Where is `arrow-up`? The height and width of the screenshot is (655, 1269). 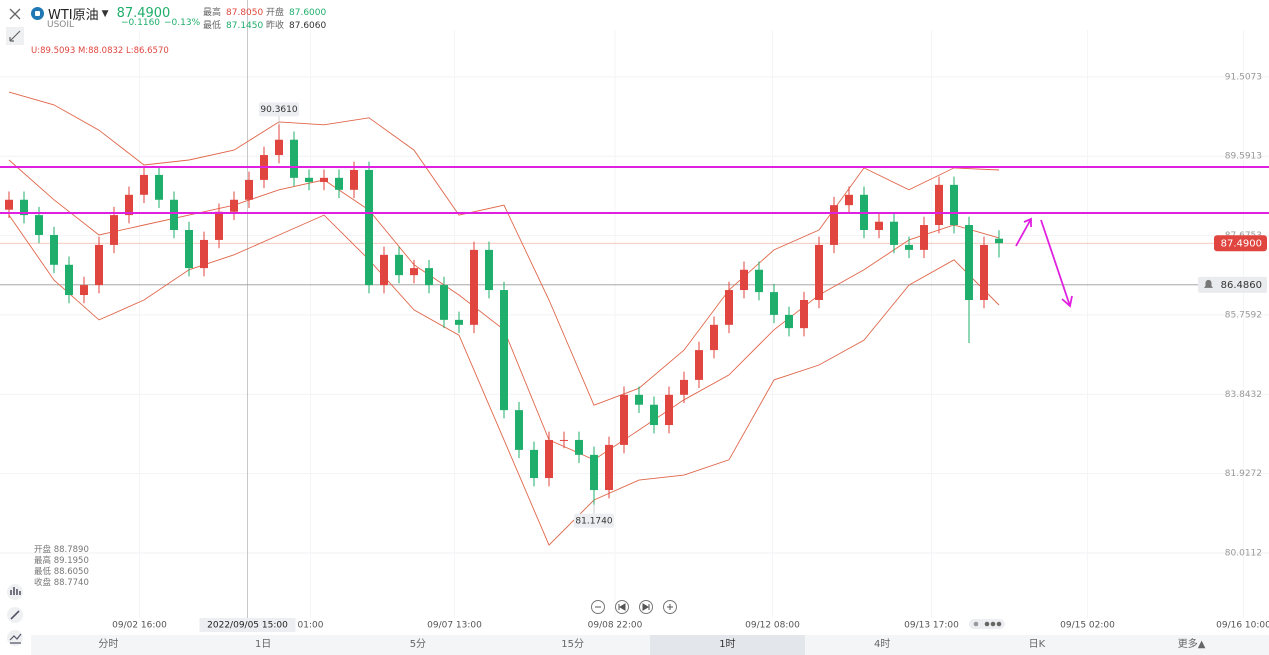
arrow-up is located at coordinates (1023, 232).